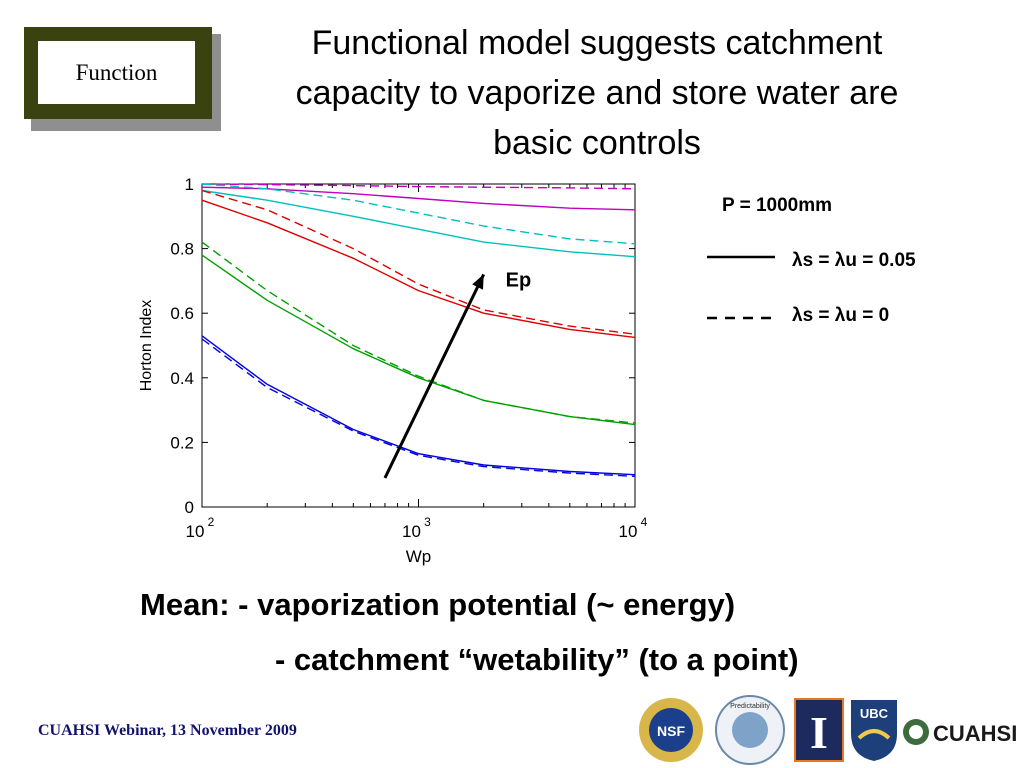 The height and width of the screenshot is (768, 1024). I want to click on cuahsi-logo: CUAHSI, so click(960, 732).